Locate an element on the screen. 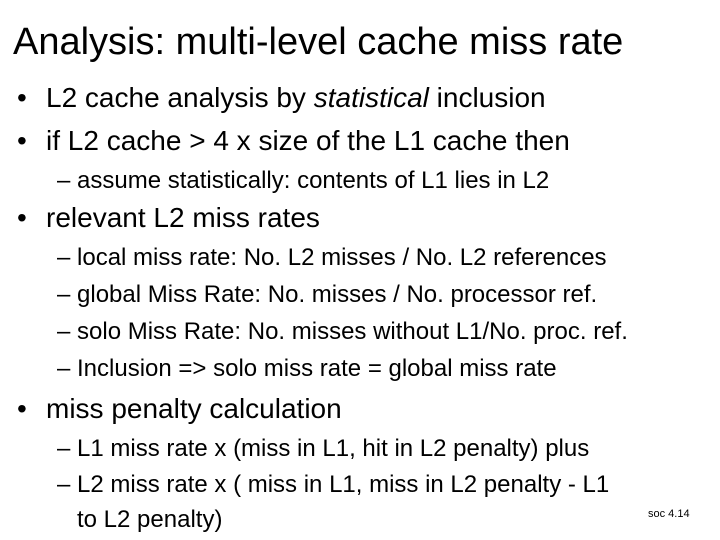 The image size is (720, 540). bullet-text-emphasis: statistical is located at coordinates (371, 97).